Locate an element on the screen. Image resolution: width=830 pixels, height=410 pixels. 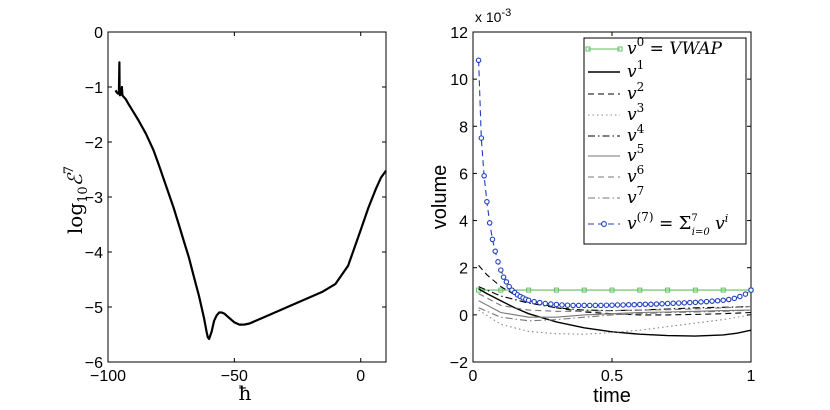
legend-entry-label: v5 is located at coordinates (635, 154).